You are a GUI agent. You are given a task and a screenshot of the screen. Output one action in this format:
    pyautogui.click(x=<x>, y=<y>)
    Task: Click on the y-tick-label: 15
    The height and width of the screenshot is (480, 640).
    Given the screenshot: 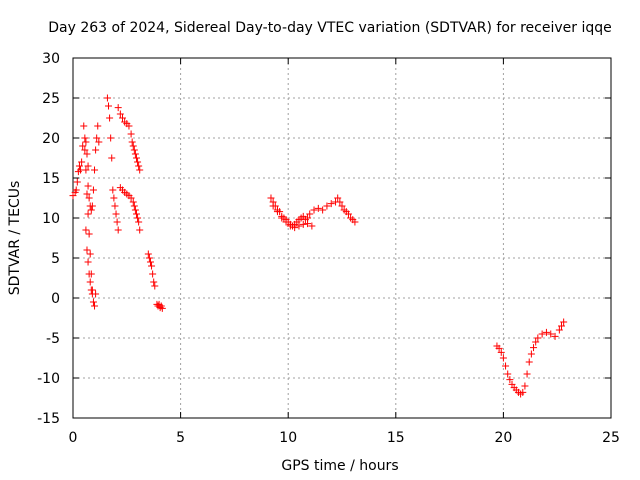 What is the action you would take?
    pyautogui.click(x=51, y=179)
    